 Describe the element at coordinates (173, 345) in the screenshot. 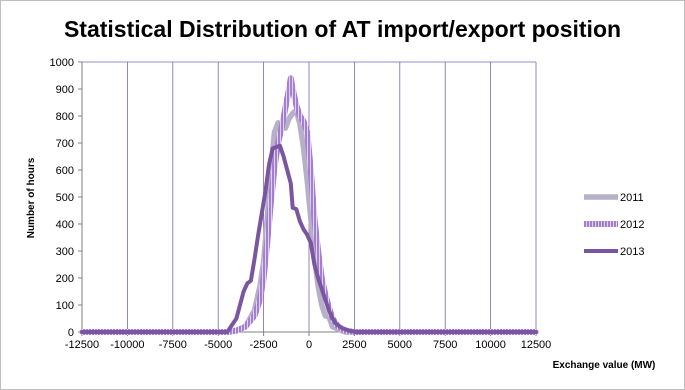

I see `x-tick-label: -7500` at that location.